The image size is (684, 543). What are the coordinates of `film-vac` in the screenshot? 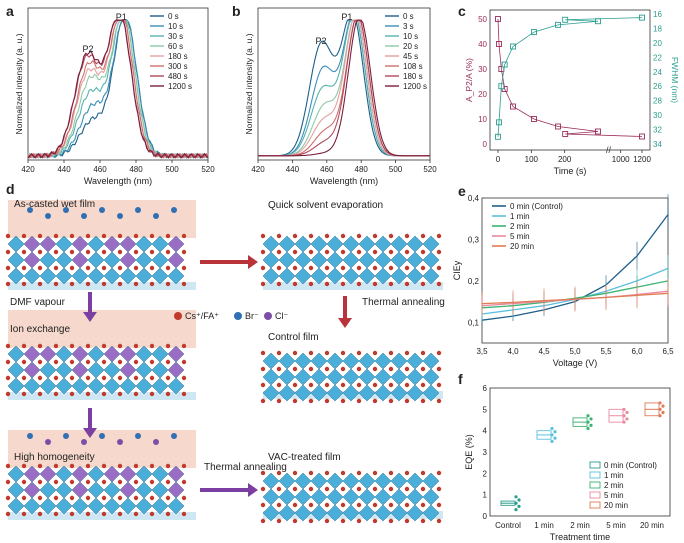 It's located at (351, 497).